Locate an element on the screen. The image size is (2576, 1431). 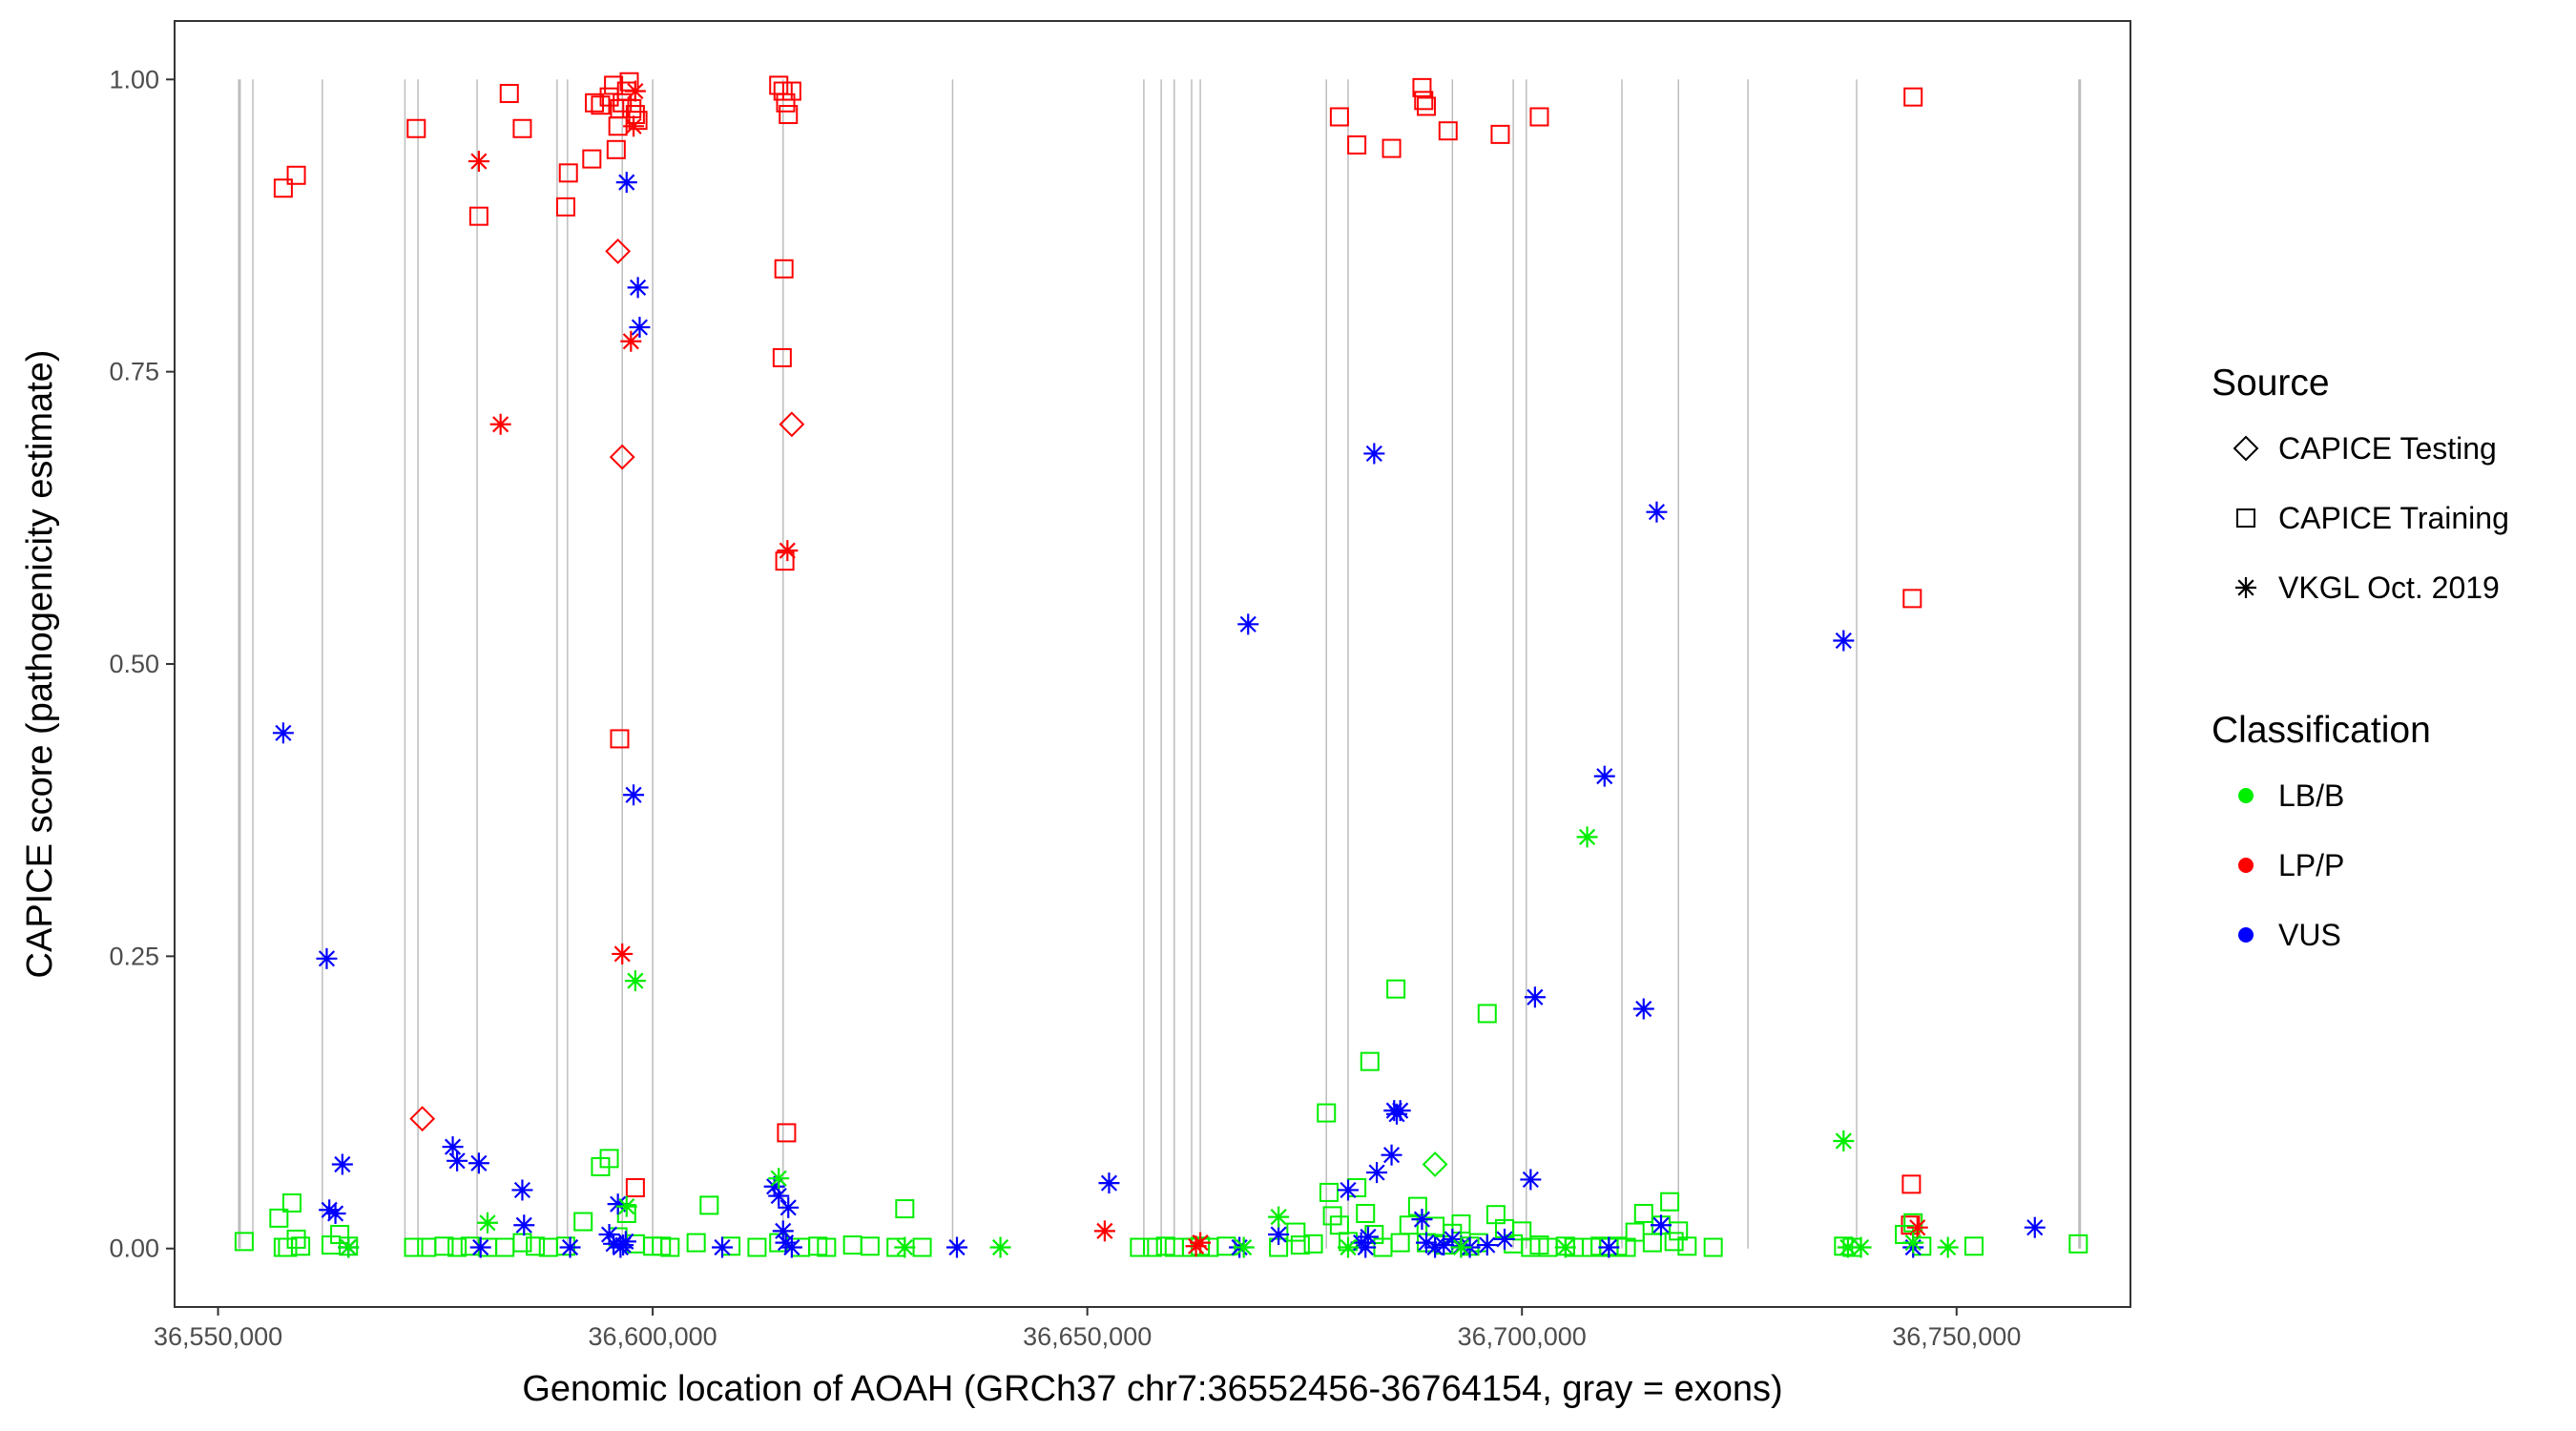
x-tick-label: 36,650,000 is located at coordinates (1087, 1336).